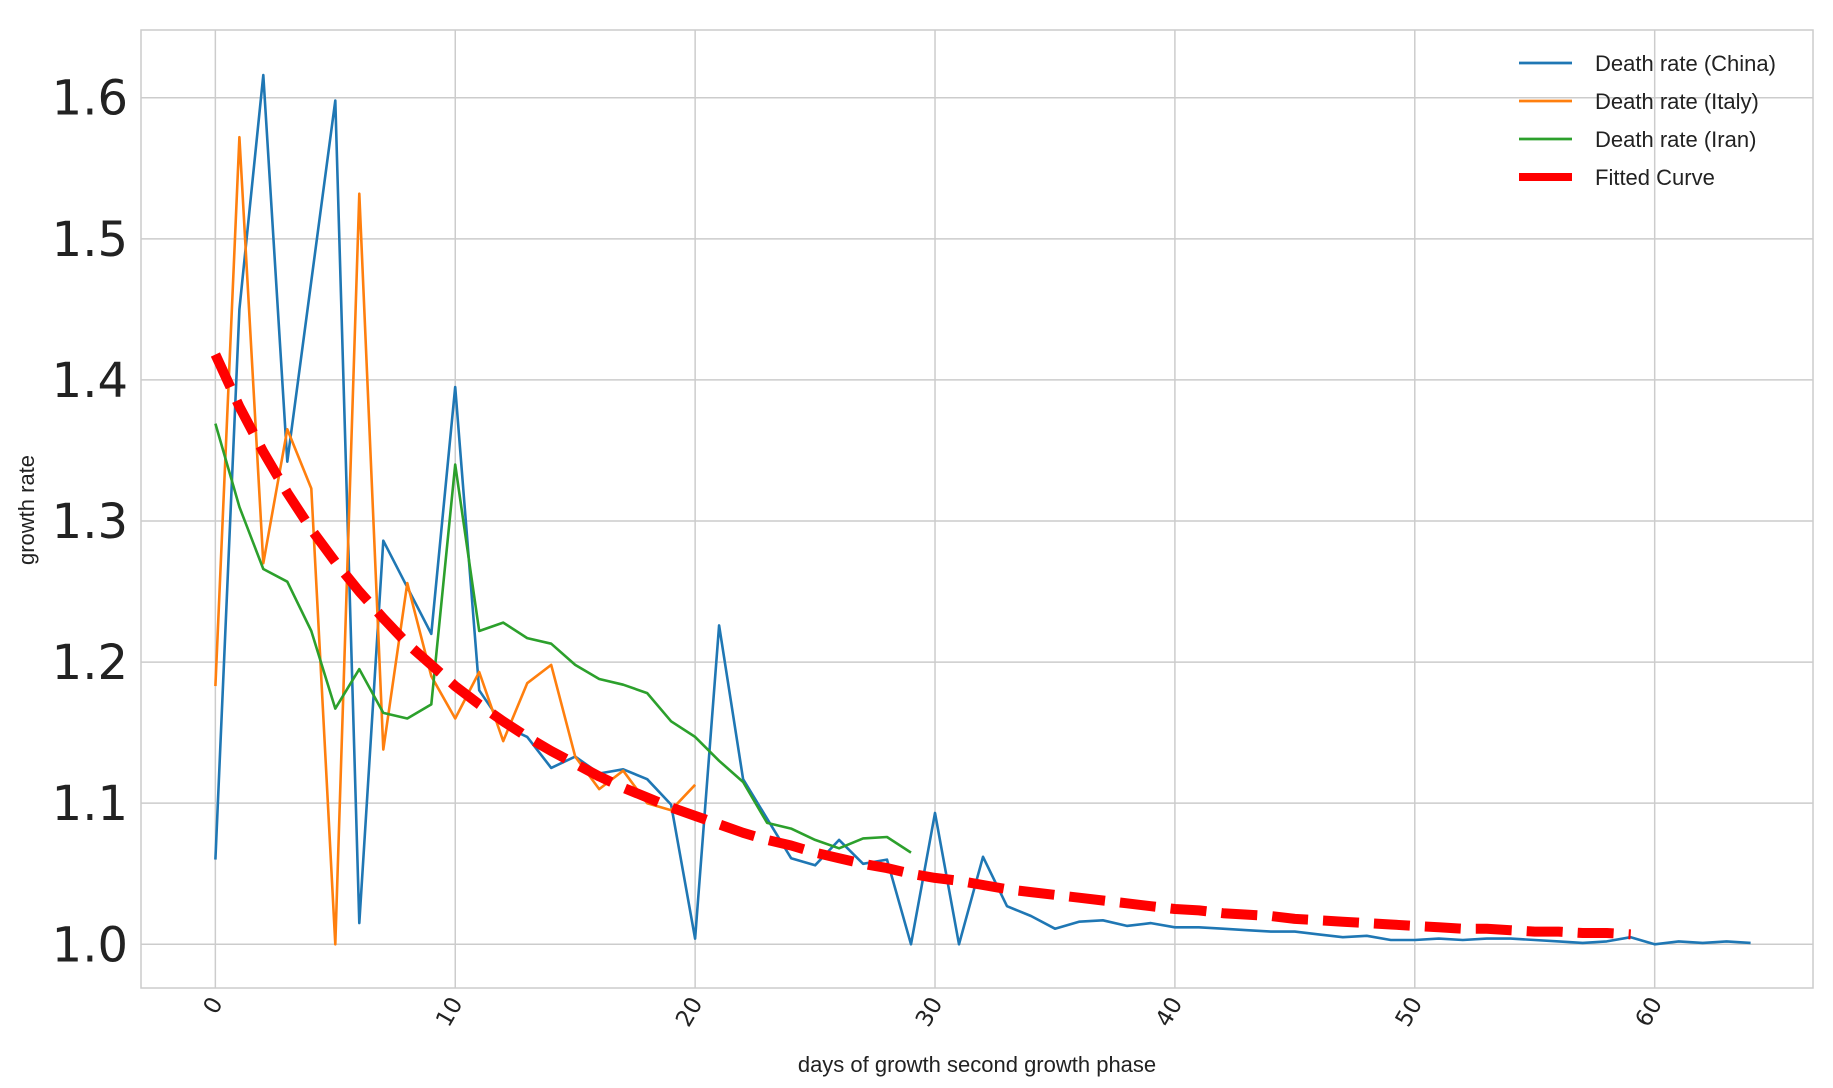  Describe the element at coordinates (90, 381) in the screenshot. I see `y-tick-label: 1.4` at that location.